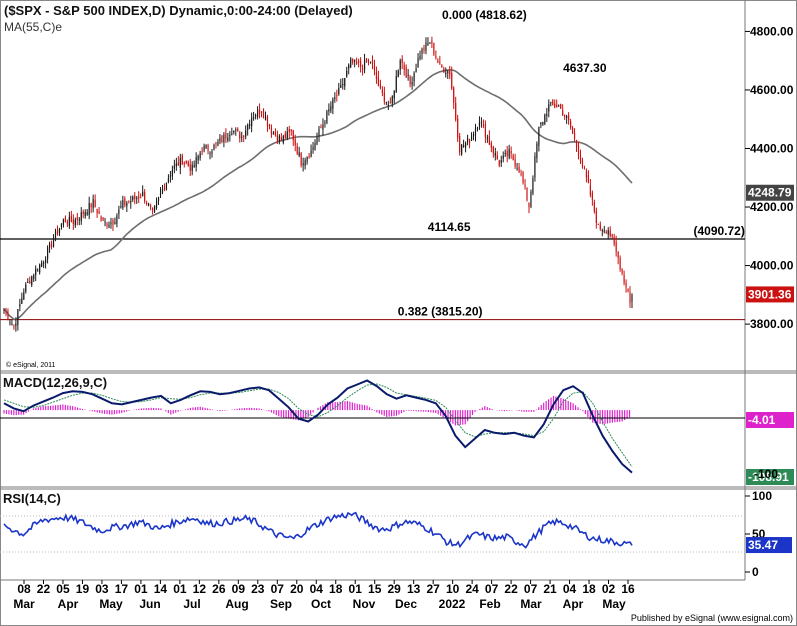  I want to click on x-month-label: Apr, so click(573, 604).